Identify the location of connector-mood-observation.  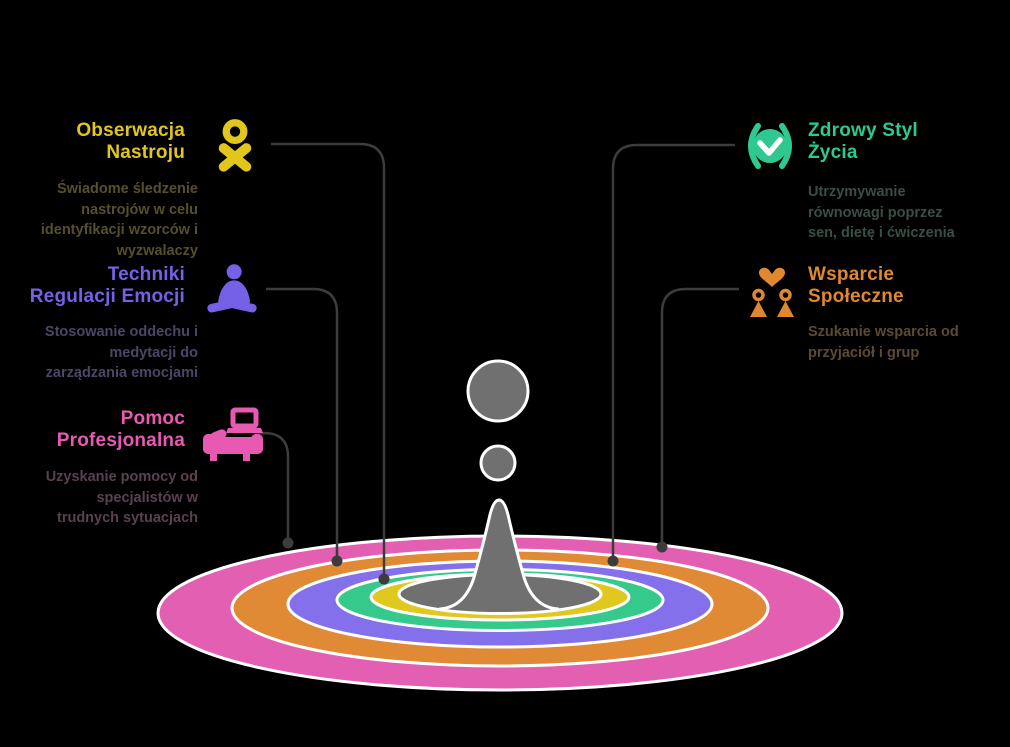
(328, 358).